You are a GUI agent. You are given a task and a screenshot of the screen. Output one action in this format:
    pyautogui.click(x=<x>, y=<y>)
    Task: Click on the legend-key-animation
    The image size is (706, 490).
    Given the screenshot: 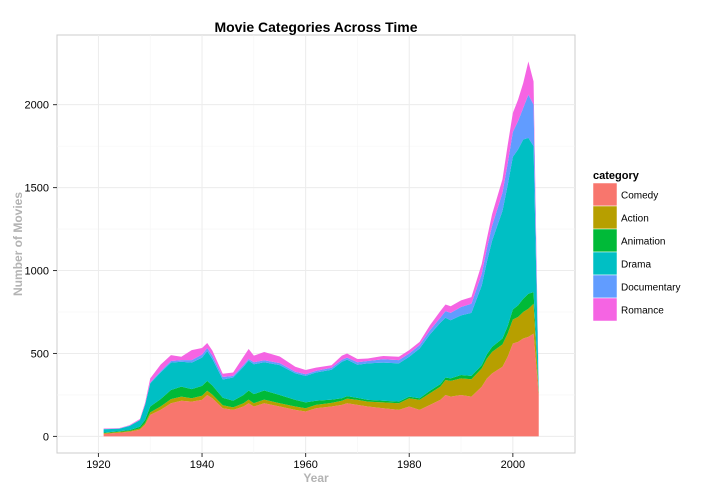 What is the action you would take?
    pyautogui.click(x=605, y=240)
    